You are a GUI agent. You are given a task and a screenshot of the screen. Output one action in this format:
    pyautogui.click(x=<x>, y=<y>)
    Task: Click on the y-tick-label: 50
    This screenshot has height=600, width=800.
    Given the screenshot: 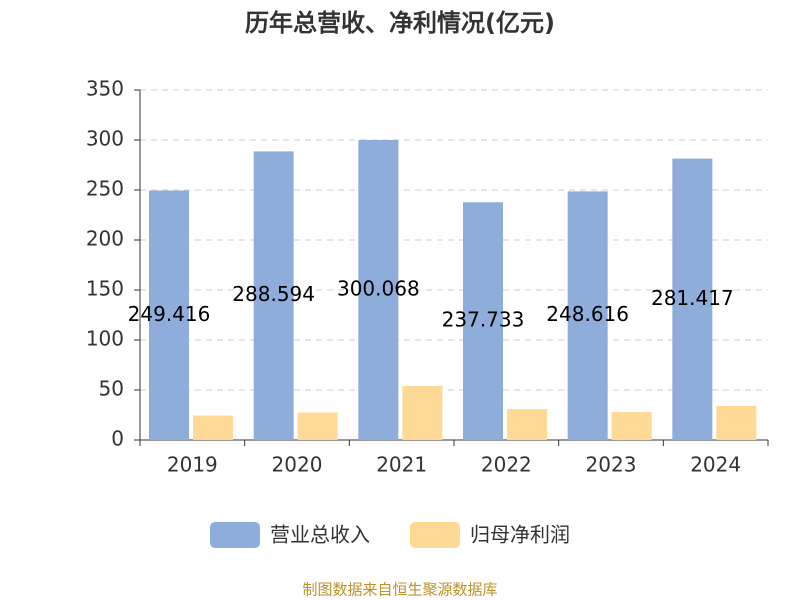 What is the action you would take?
    pyautogui.click(x=111, y=389)
    